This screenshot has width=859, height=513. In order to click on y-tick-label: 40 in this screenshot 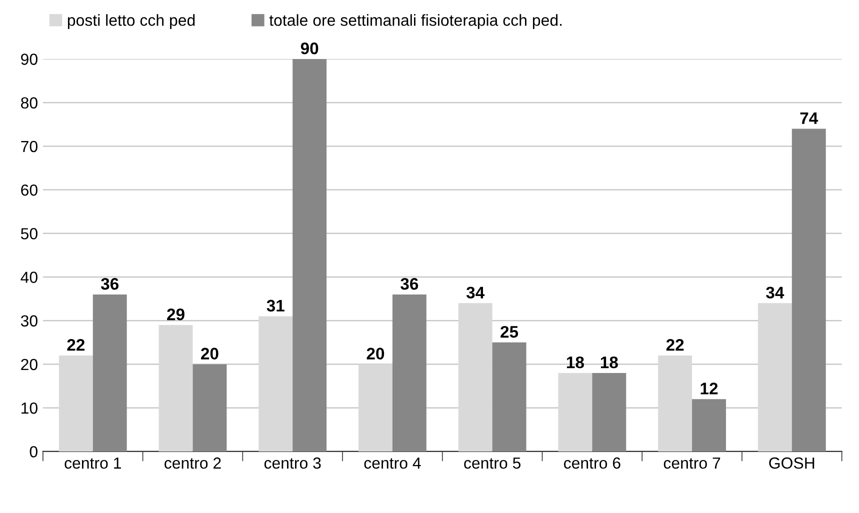, I will do `click(29, 277)`.